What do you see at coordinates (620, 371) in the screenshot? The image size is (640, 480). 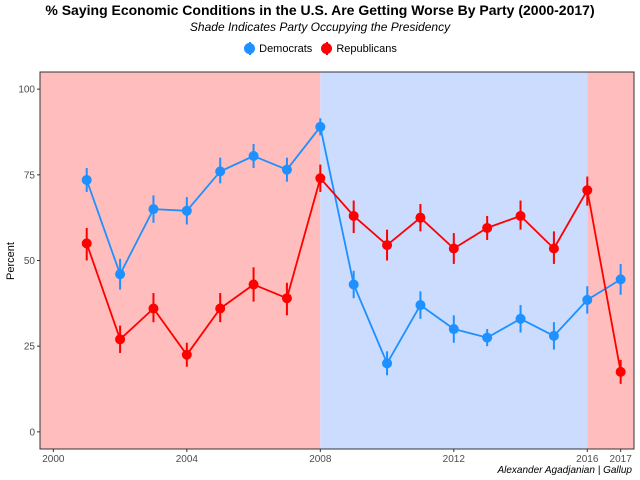 I see `point-republicans-2017` at bounding box center [620, 371].